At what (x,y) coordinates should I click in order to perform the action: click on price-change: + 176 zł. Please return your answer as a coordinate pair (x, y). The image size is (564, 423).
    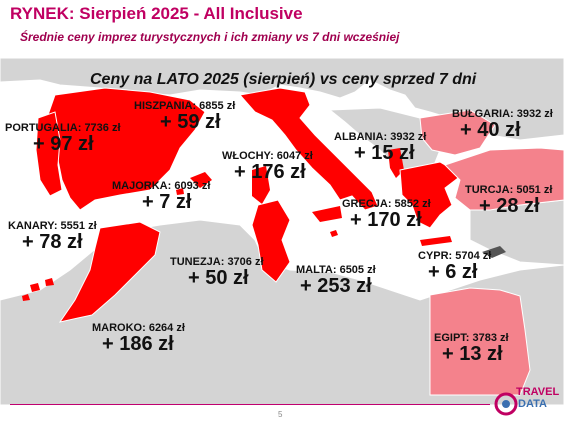
    Looking at the image, I should click on (270, 172).